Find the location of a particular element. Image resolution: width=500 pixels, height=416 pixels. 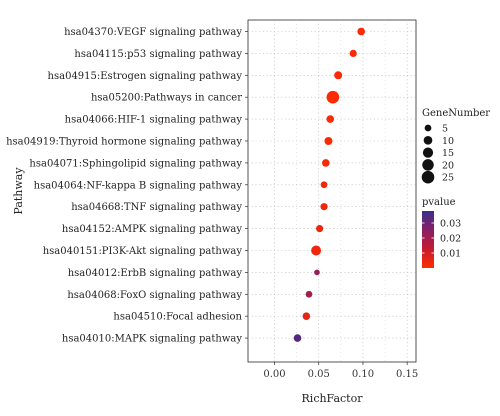

category-label: hsa04152:AMPK signaling pathway is located at coordinates (152, 229).